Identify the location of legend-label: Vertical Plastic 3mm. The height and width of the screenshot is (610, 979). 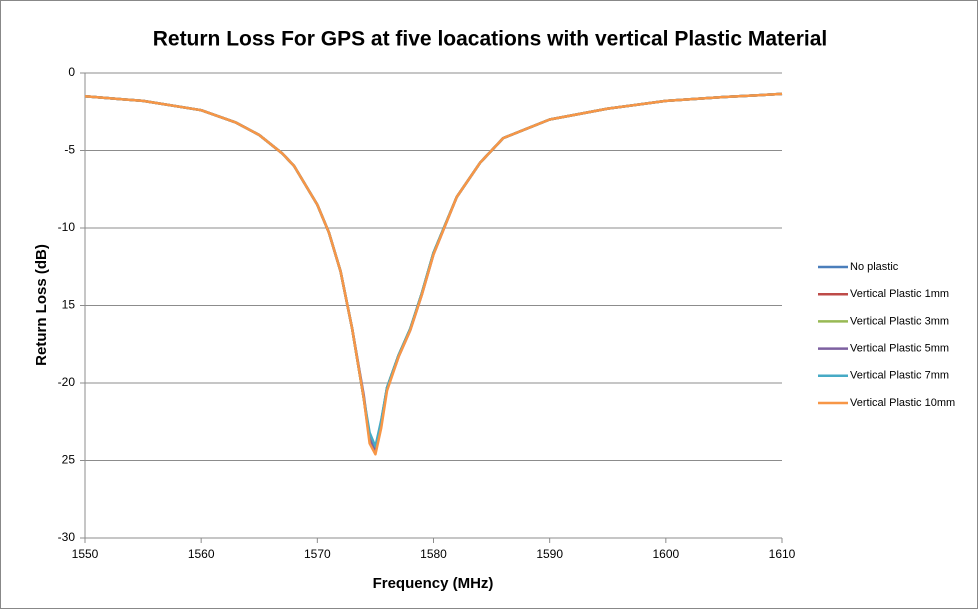
(899, 321).